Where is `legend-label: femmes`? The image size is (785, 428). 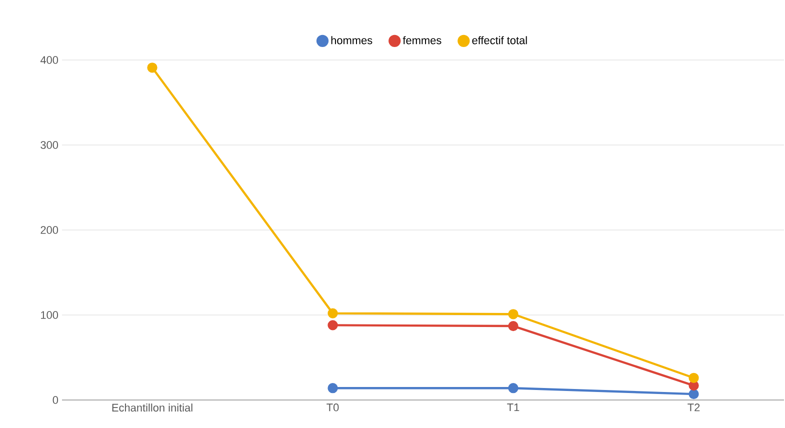 legend-label: femmes is located at coordinates (422, 40).